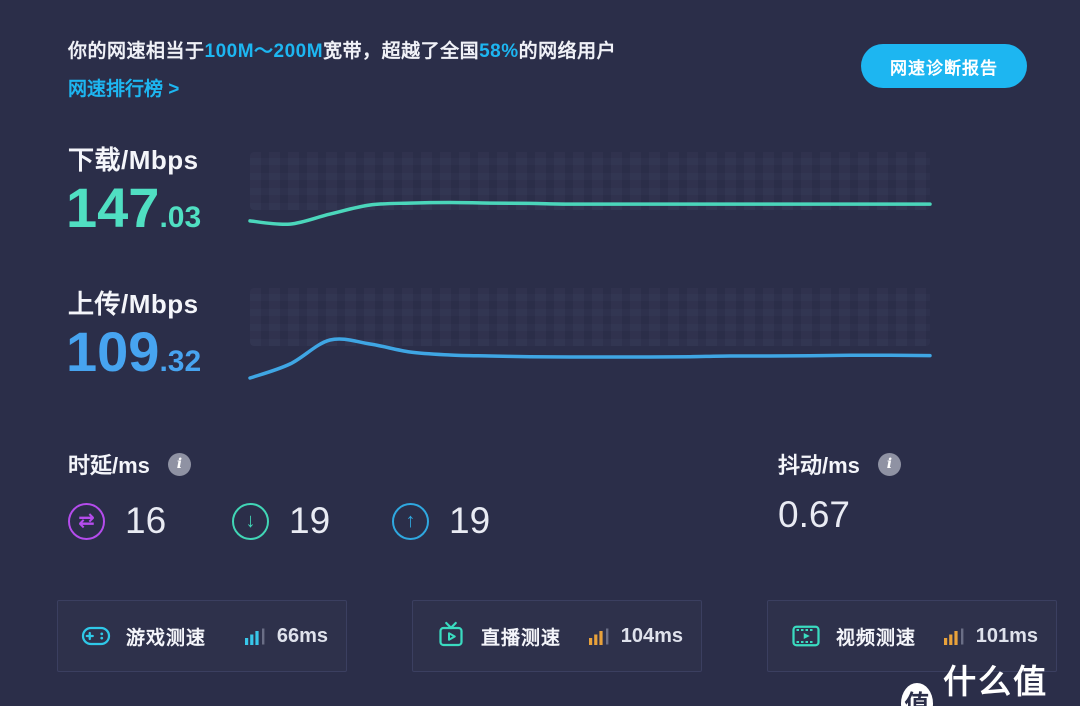 The image size is (1080, 706). What do you see at coordinates (590, 213) in the screenshot?
I see `download-speed-chart` at bounding box center [590, 213].